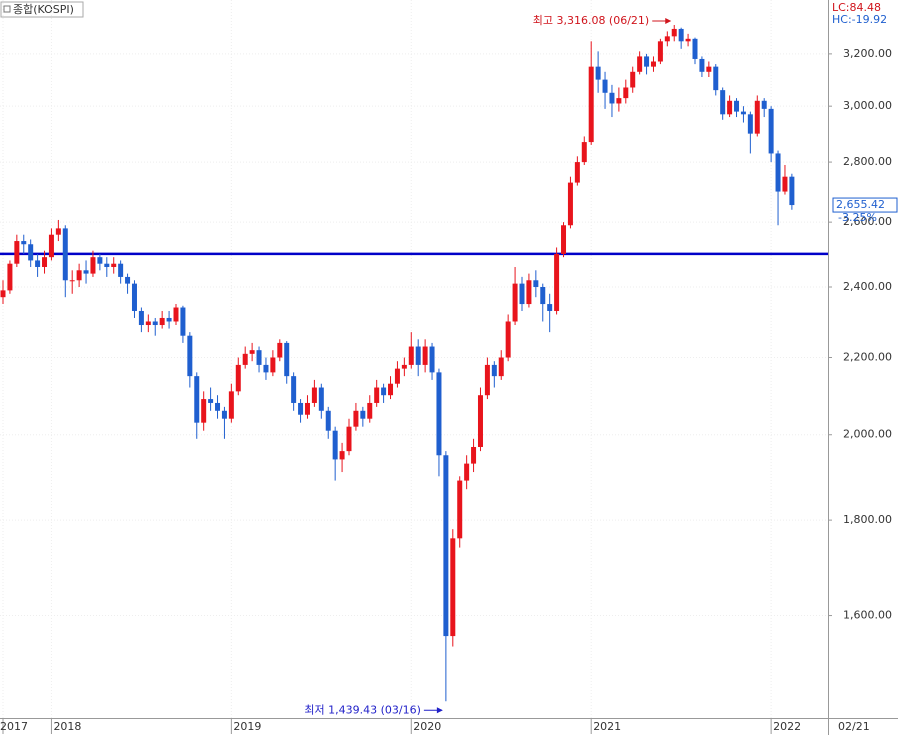 The width and height of the screenshot is (898, 735). I want to click on y-tick-label: 1,800.00, so click(867, 519).